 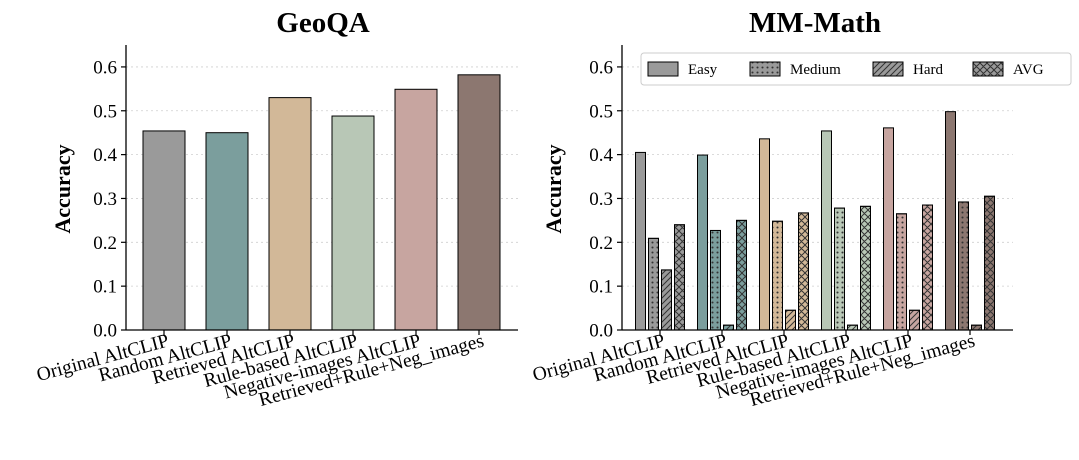 What do you see at coordinates (601, 67) in the screenshot?
I see `mmmath-y-tick-label: 0.6` at bounding box center [601, 67].